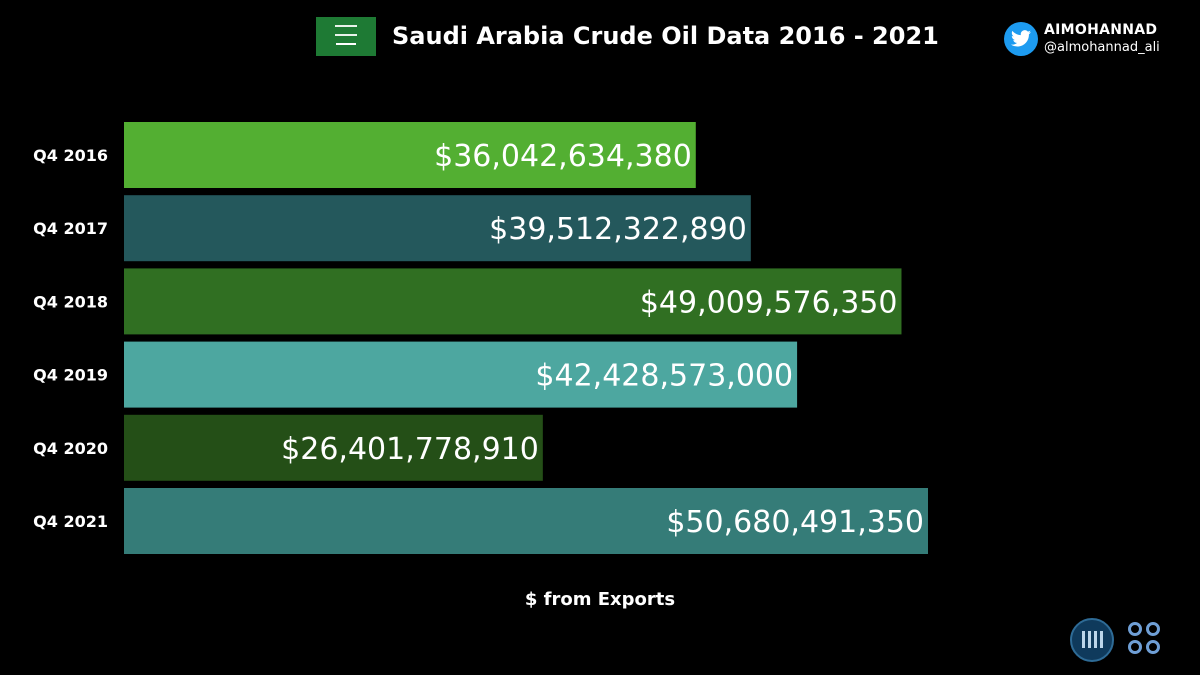 This screenshot has width=1200, height=675. Describe the element at coordinates (70, 155) in the screenshot. I see `y-tick-label: Q4 2016` at that location.